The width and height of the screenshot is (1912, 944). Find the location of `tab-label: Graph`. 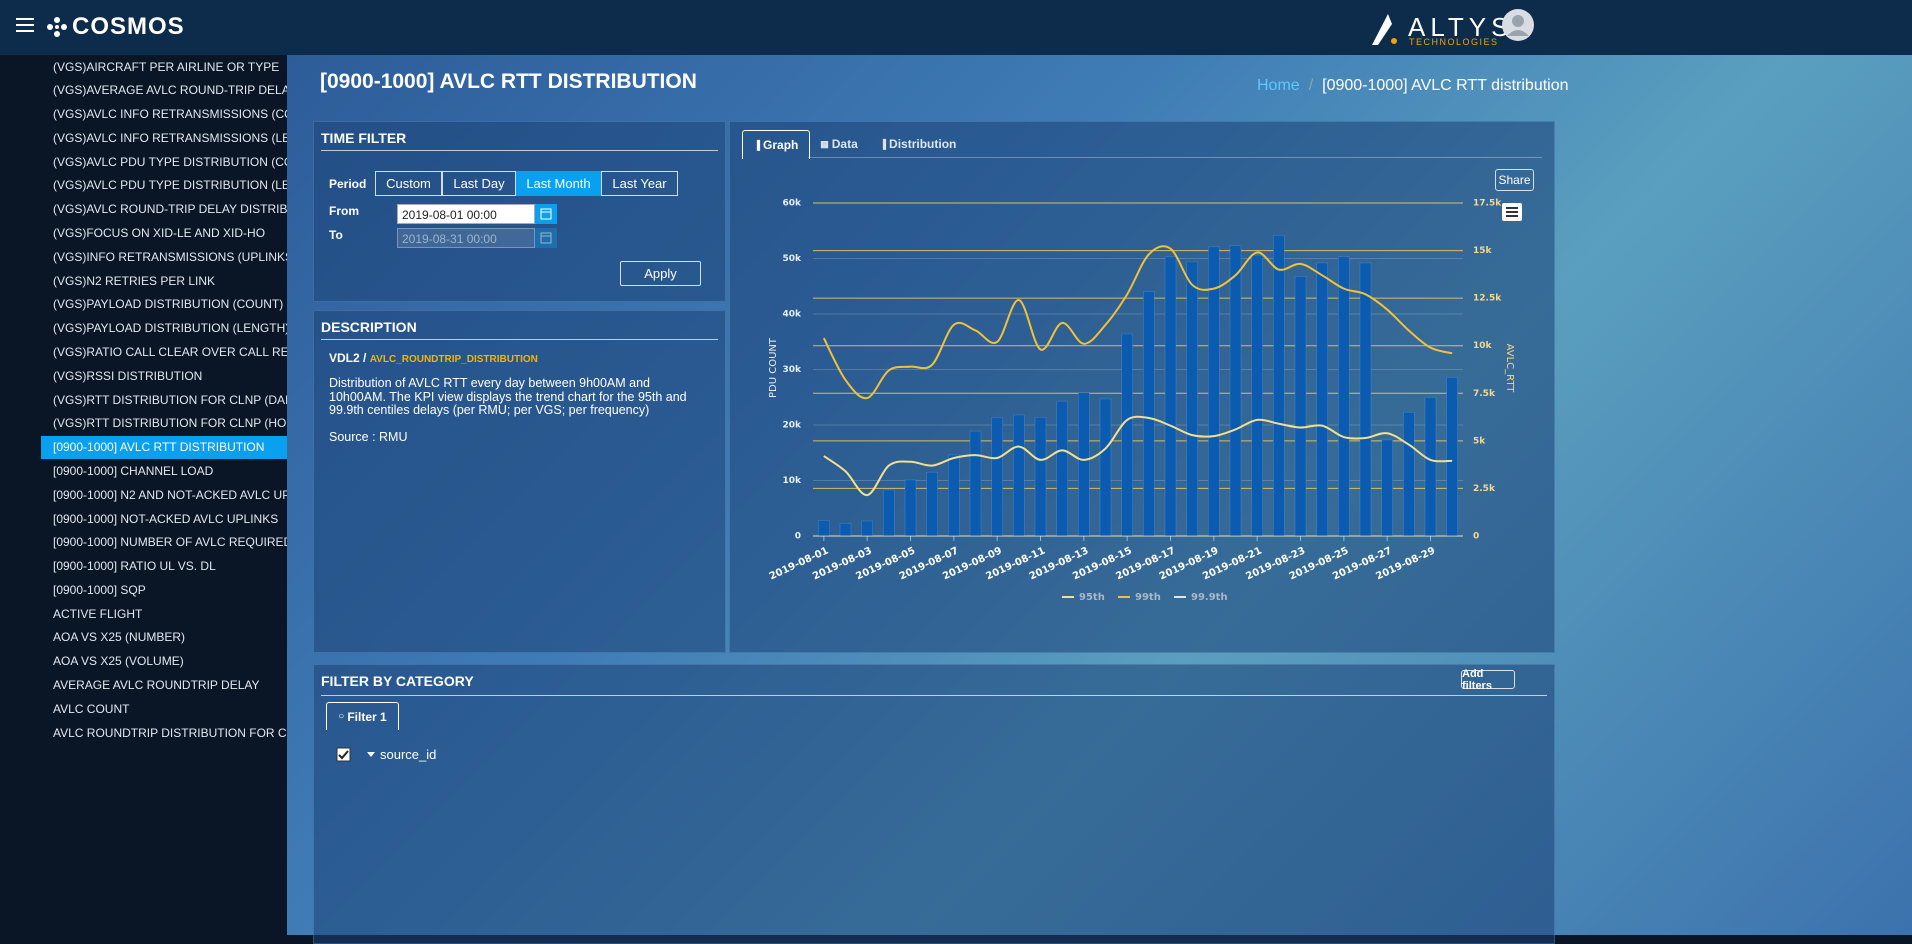

tab-label: Graph is located at coordinates (781, 145).